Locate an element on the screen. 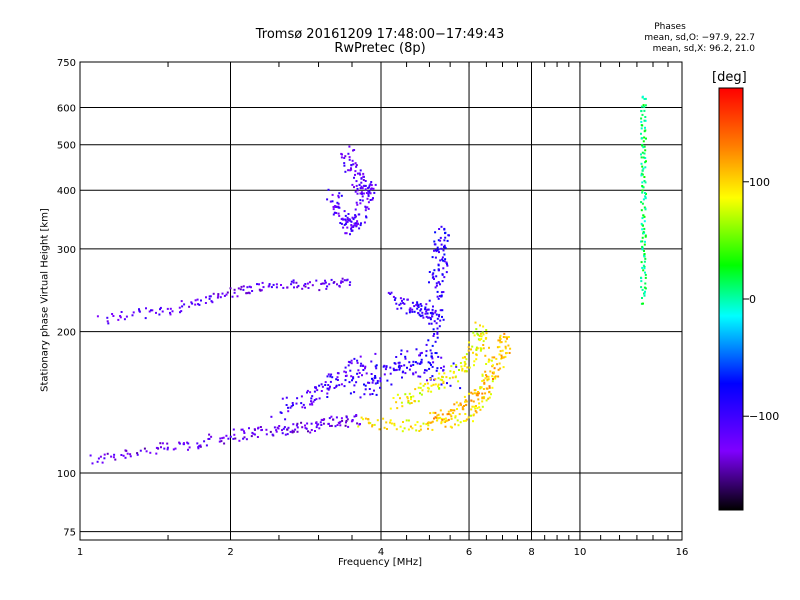 The height and width of the screenshot is (600, 800). colorbar-tick-label: −100 is located at coordinates (764, 416).